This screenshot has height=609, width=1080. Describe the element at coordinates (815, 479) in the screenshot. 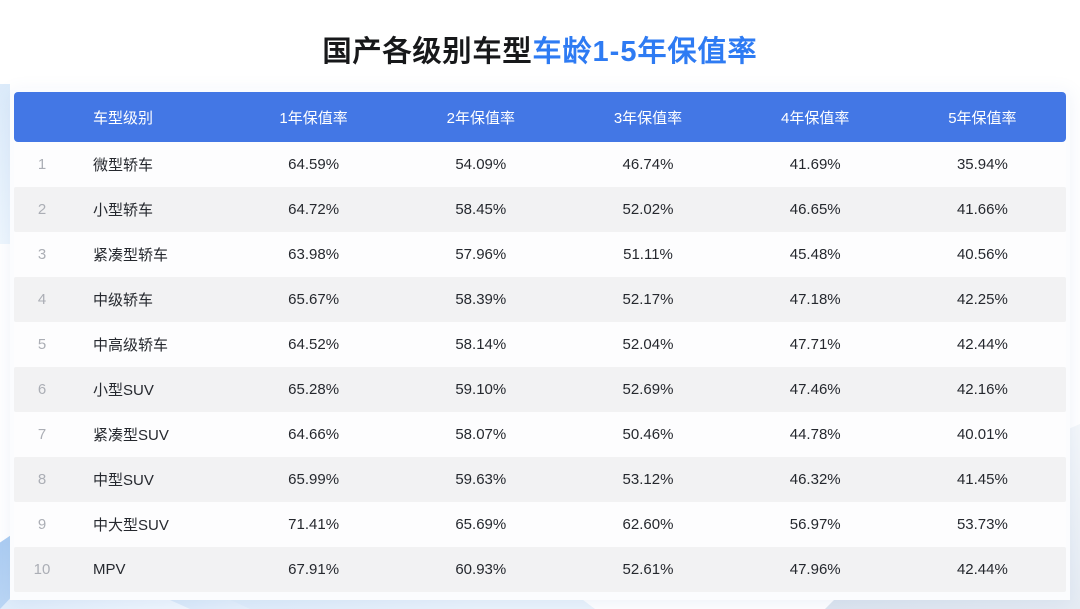

I see `resale-rate-value: 46.32%` at that location.